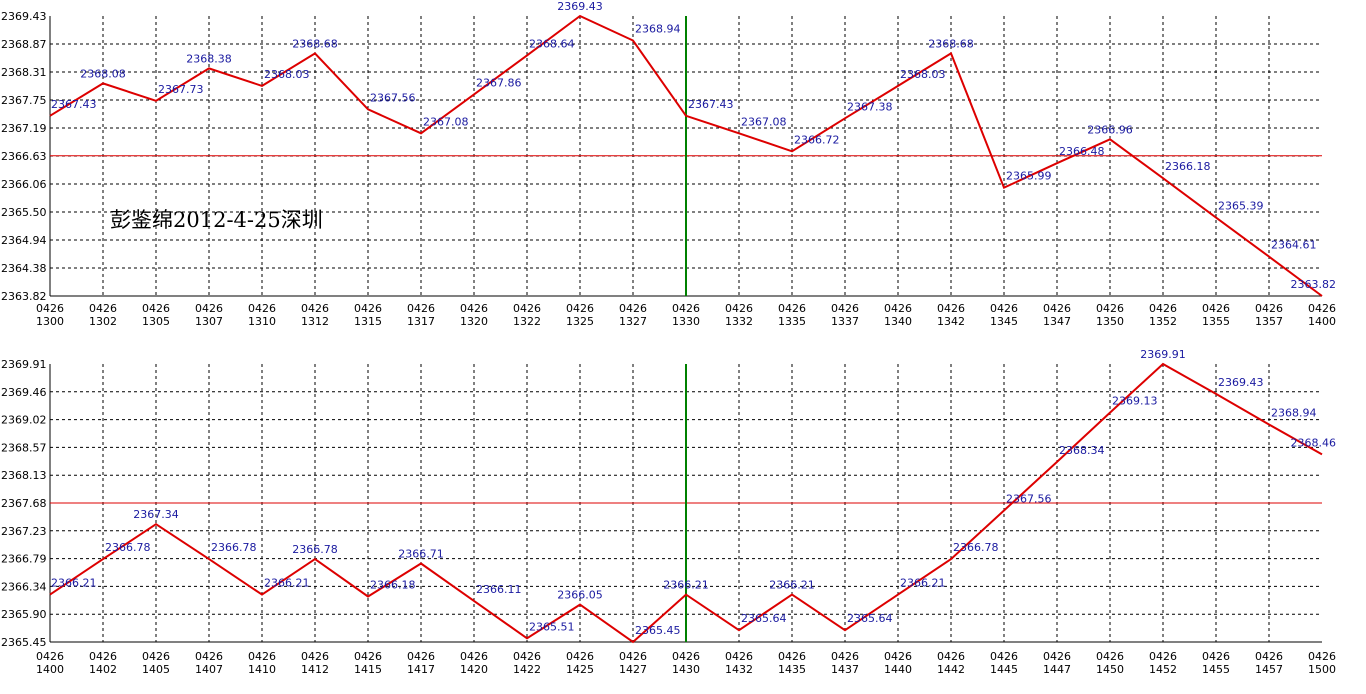  I want to click on data-label: 2365.64, so click(764, 618).